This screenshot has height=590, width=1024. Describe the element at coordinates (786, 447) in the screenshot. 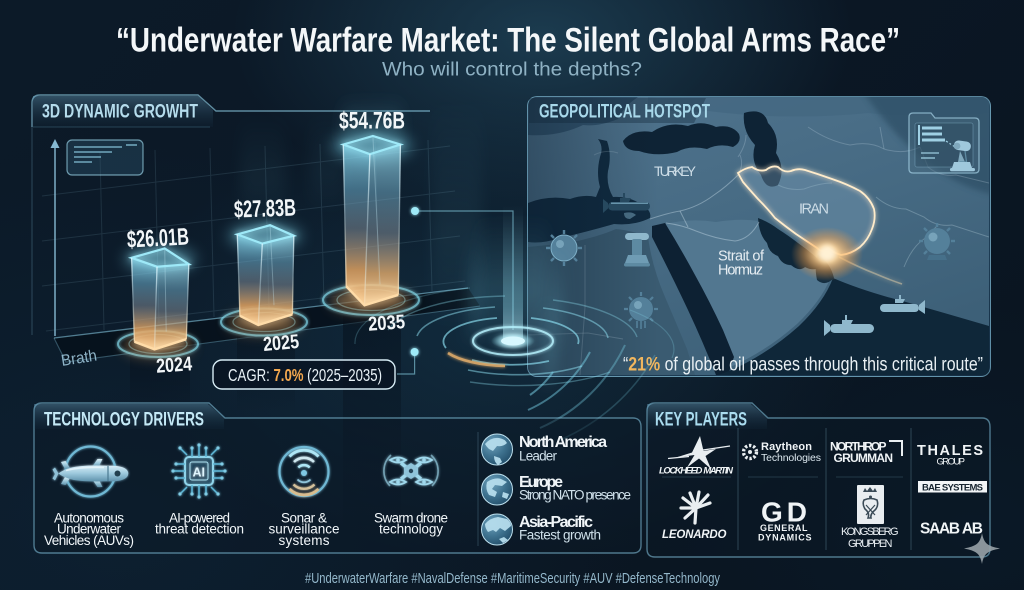

I see `svg-text: Raytheon` at that location.